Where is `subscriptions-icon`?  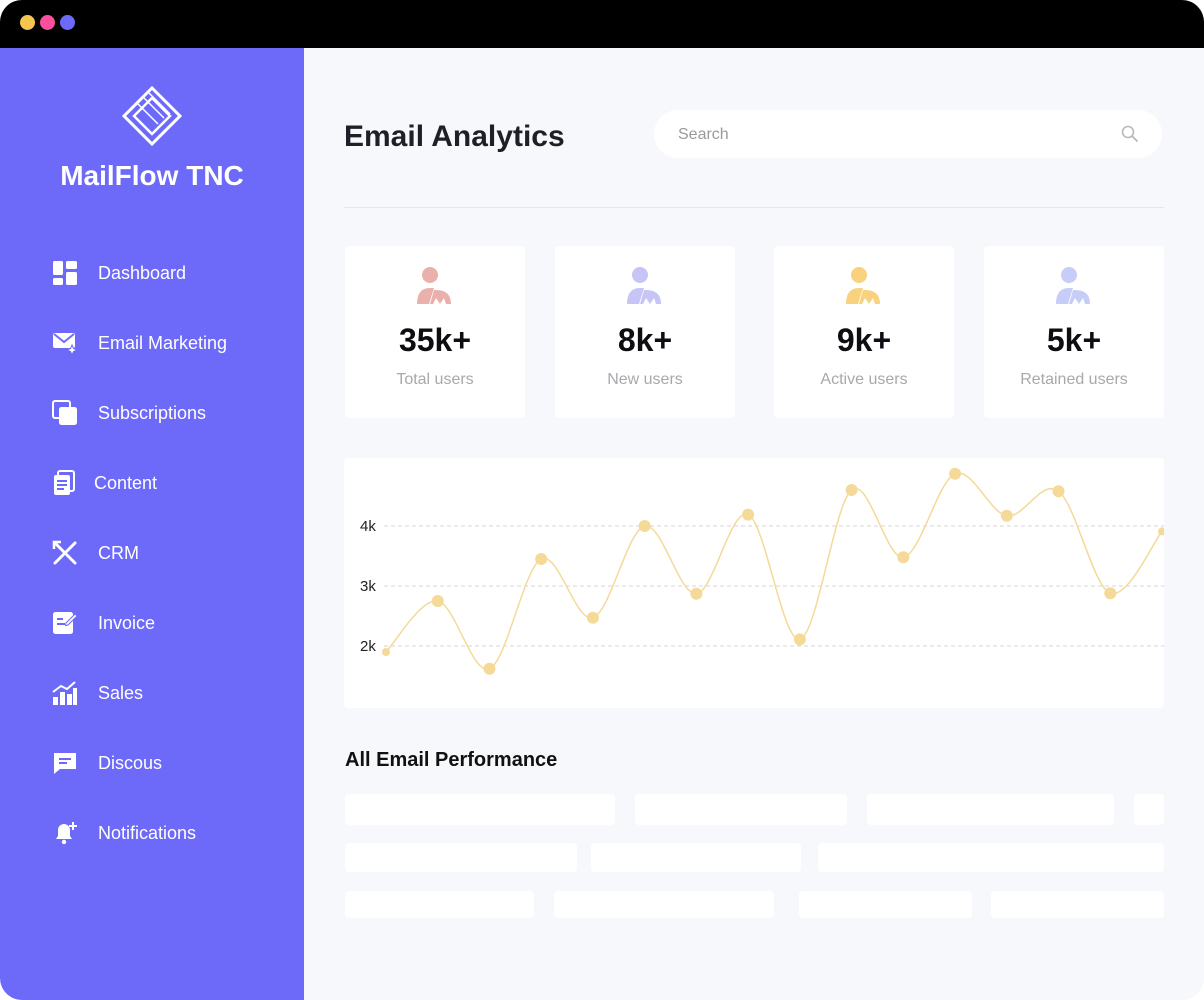
subscriptions-icon is located at coordinates (64, 412).